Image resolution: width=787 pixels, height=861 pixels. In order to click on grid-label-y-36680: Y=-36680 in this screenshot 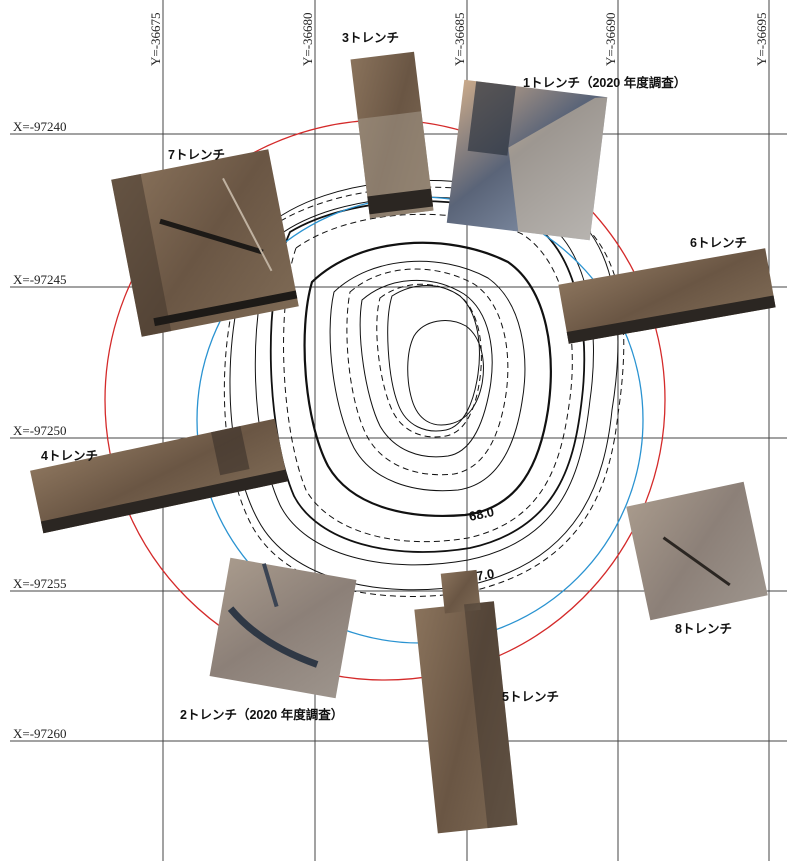, I will do `click(307, 39)`.